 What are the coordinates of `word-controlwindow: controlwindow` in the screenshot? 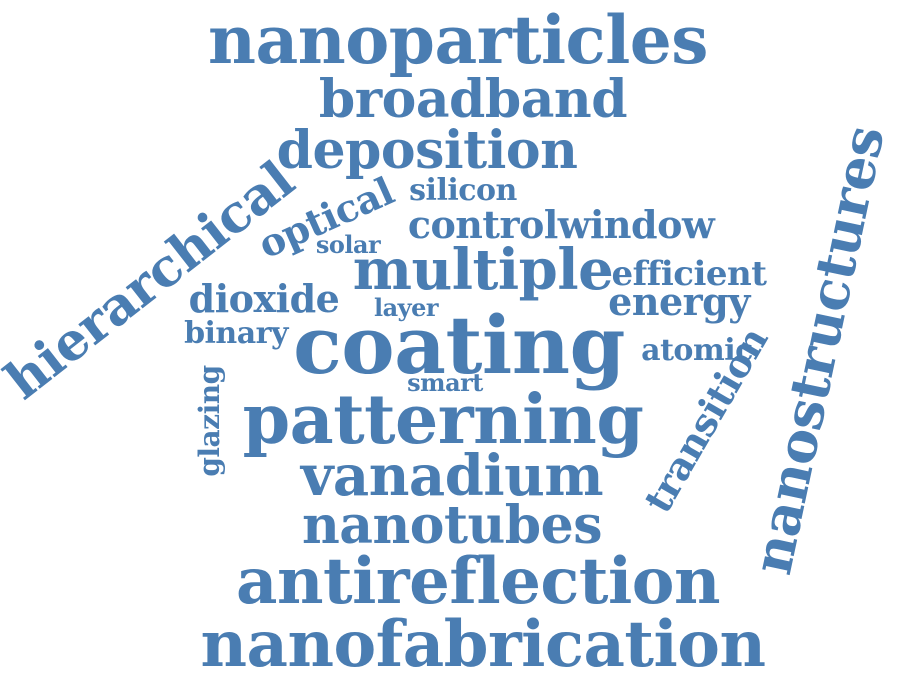 It's located at (561, 224).